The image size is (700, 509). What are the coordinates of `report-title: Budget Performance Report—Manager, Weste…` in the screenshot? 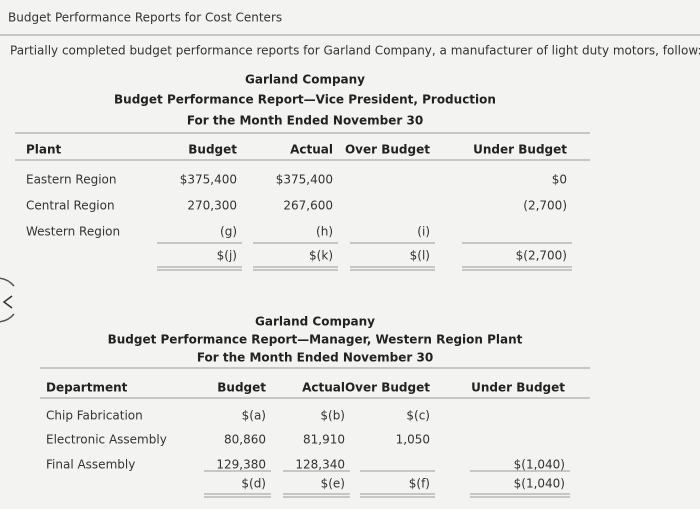 It's located at (315, 340).